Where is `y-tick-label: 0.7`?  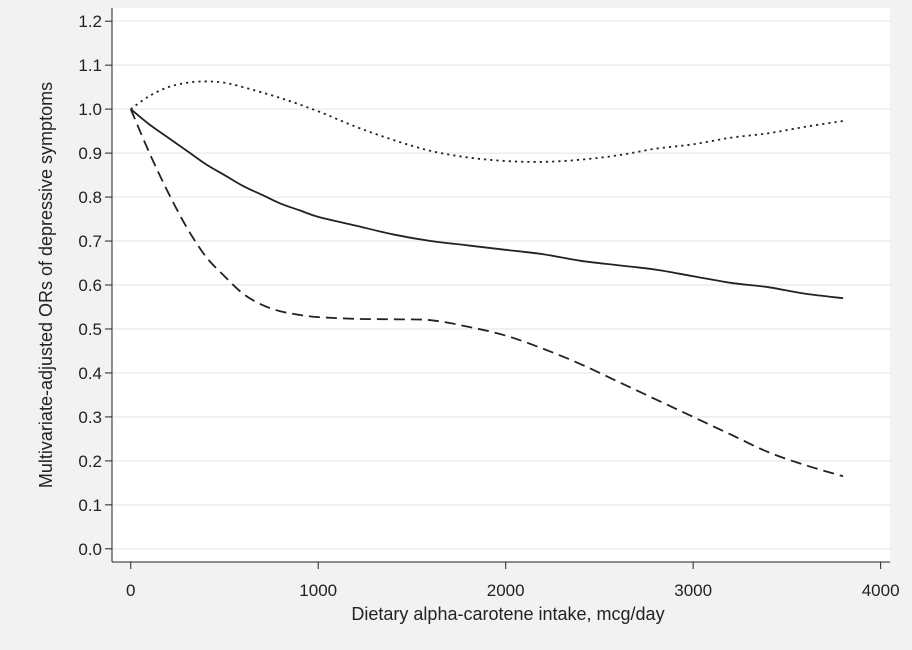 y-tick-label: 0.7 is located at coordinates (90, 241).